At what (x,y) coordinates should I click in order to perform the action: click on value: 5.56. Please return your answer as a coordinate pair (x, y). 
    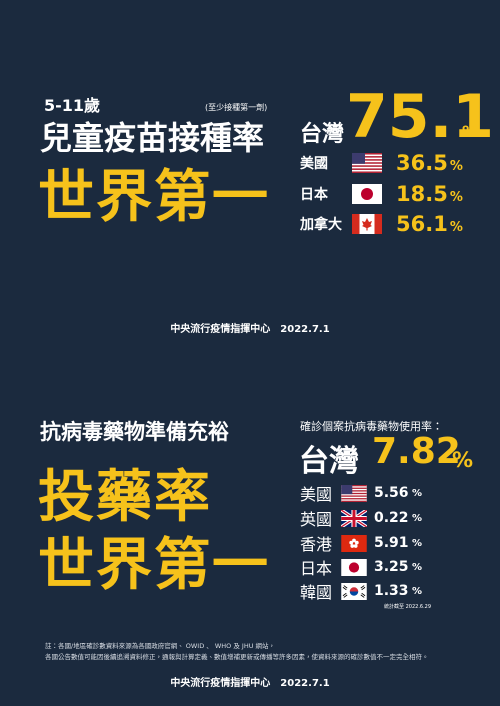
    Looking at the image, I should click on (391, 493).